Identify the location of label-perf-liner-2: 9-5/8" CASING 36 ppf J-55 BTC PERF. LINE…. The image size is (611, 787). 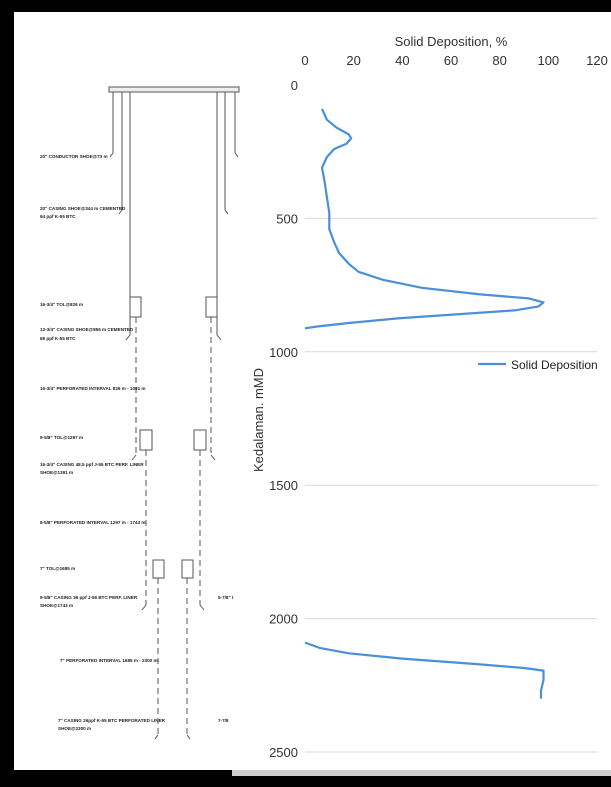
(89, 597).